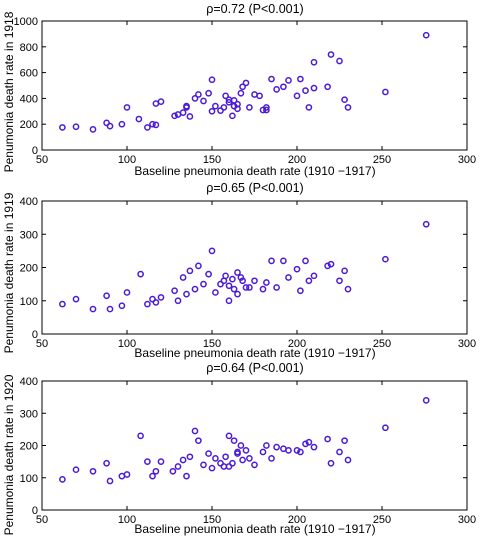 The height and width of the screenshot is (541, 483). What do you see at coordinates (127, 160) in the screenshot?
I see `x-tick-label: 100` at bounding box center [127, 160].